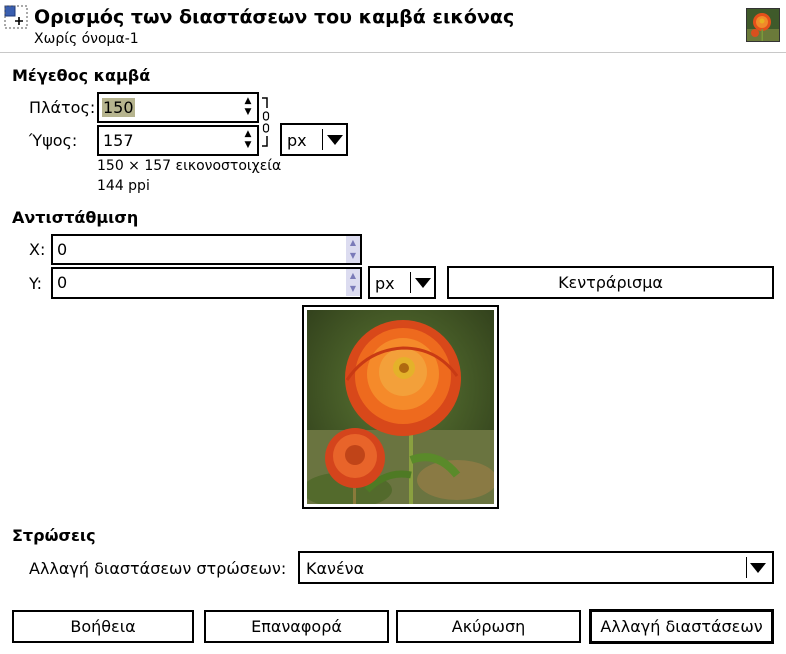 The width and height of the screenshot is (786, 654). What do you see at coordinates (610, 282) in the screenshot?
I see `center-button: Κεντράρισμα` at bounding box center [610, 282].